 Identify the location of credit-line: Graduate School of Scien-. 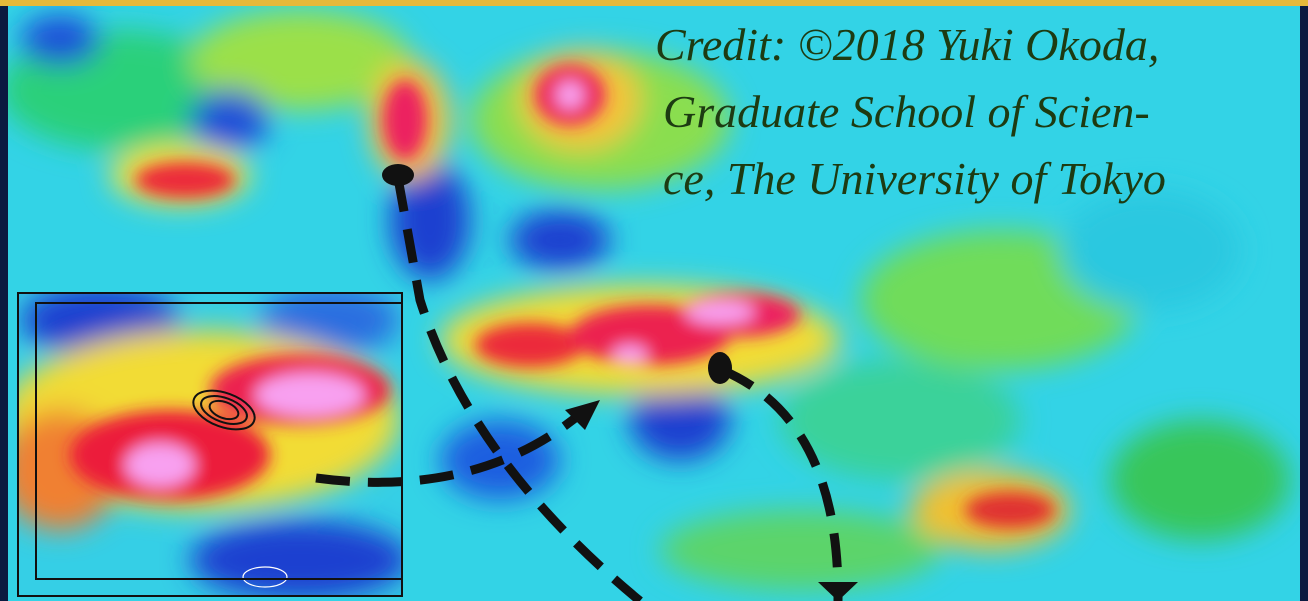
(906, 111).